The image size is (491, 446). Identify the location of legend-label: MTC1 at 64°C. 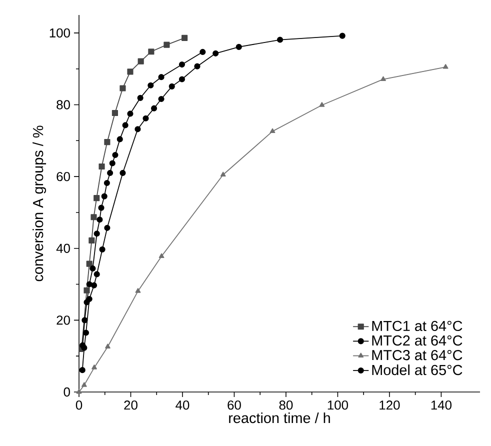
(417, 326).